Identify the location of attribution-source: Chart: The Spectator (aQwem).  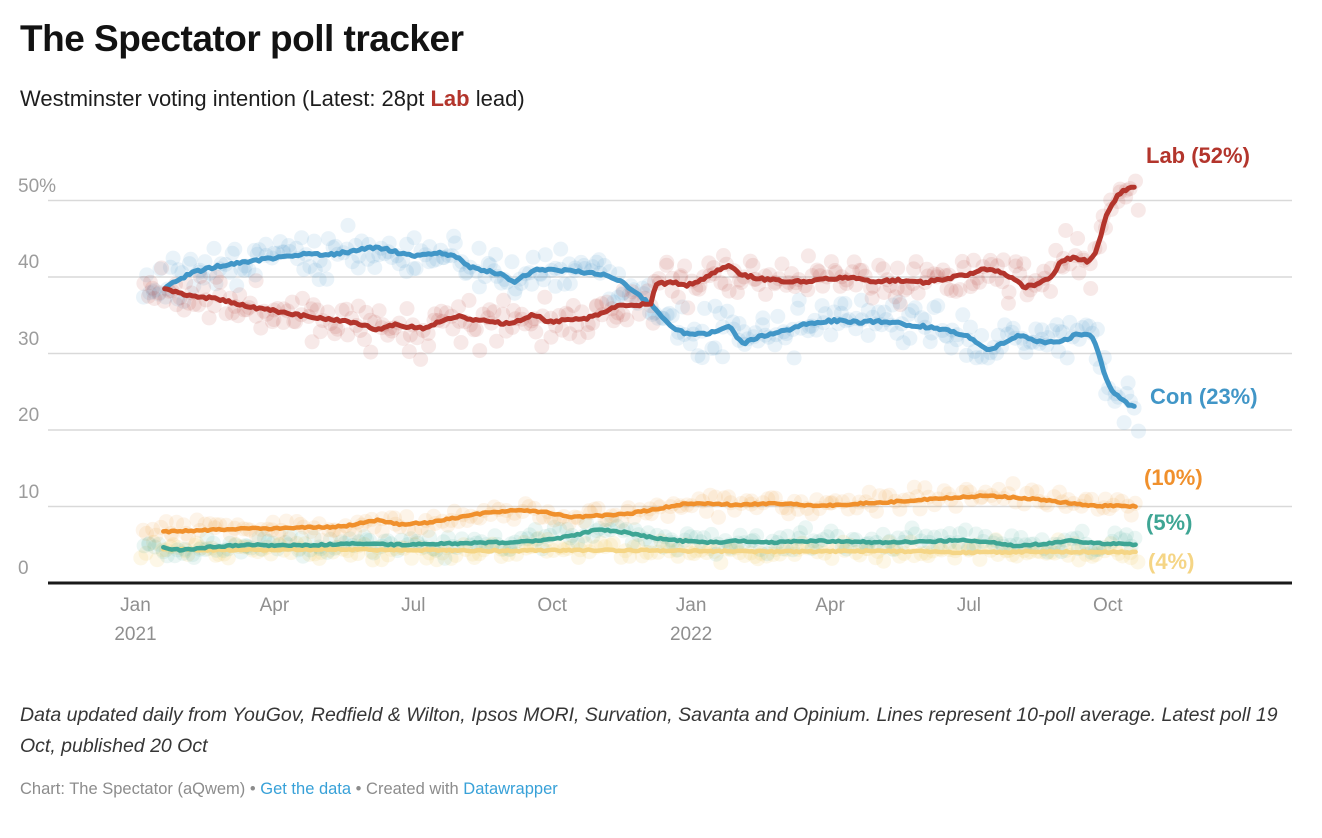
(133, 789).